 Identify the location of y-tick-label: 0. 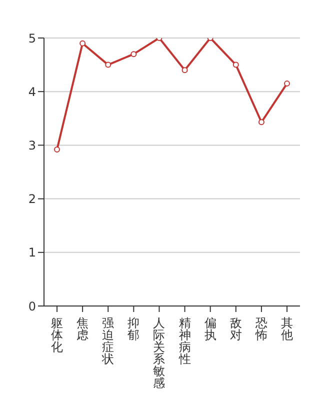
(32, 306).